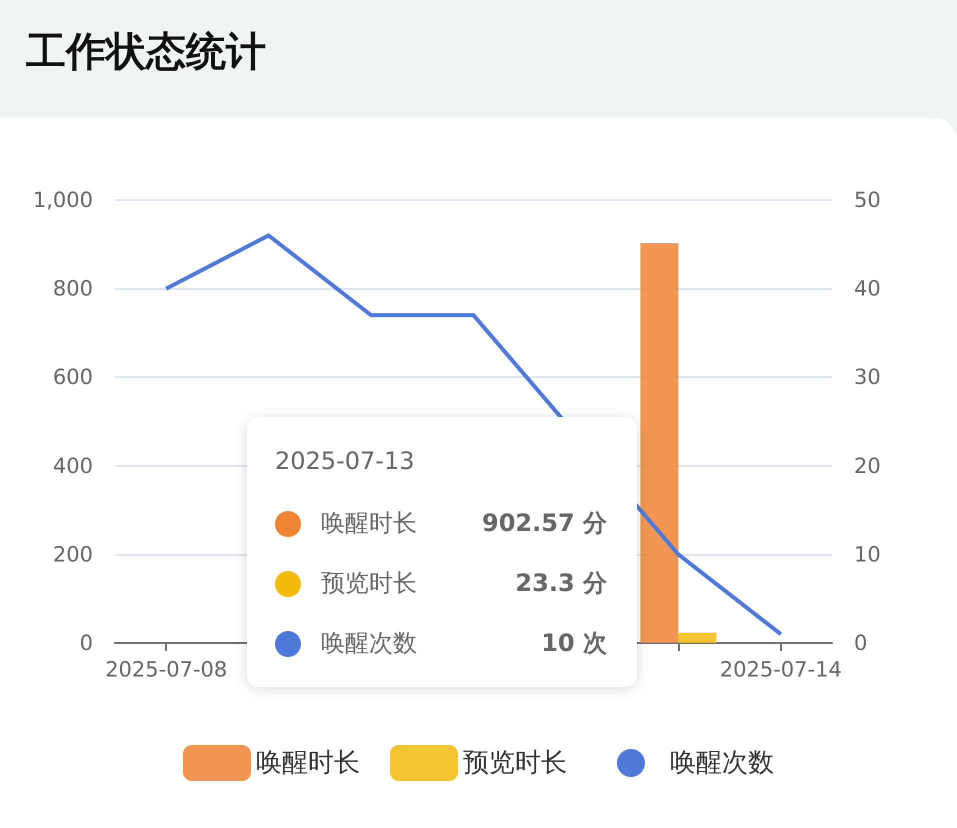 This screenshot has height=828, width=957. What do you see at coordinates (72, 466) in the screenshot?
I see `y-tick-label: 400` at bounding box center [72, 466].